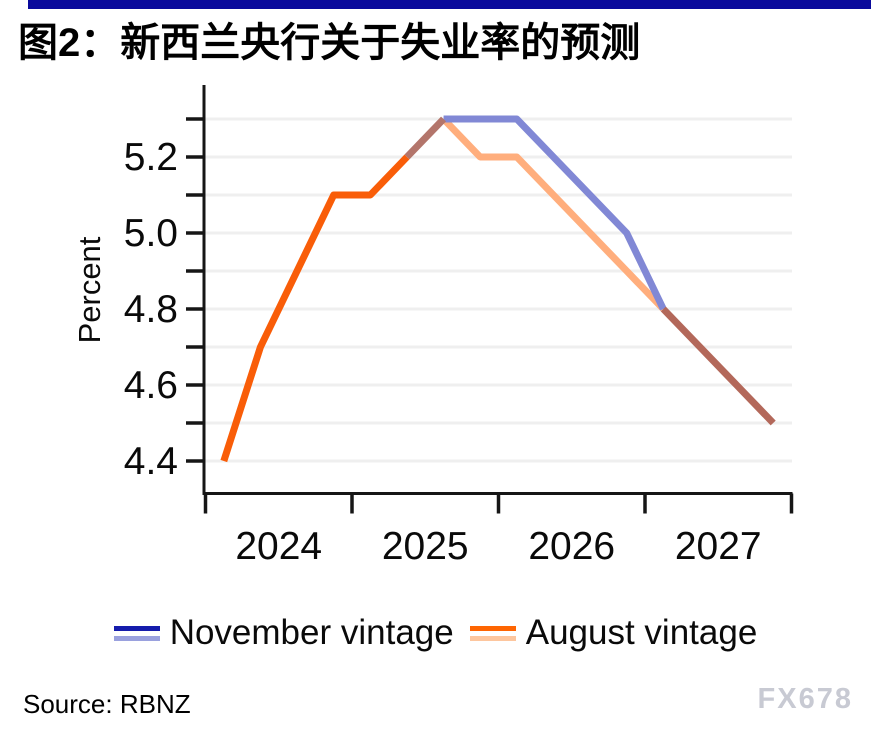 The height and width of the screenshot is (738, 871). Describe the element at coordinates (278, 546) in the screenshot. I see `x-tick-label: 2024` at that location.